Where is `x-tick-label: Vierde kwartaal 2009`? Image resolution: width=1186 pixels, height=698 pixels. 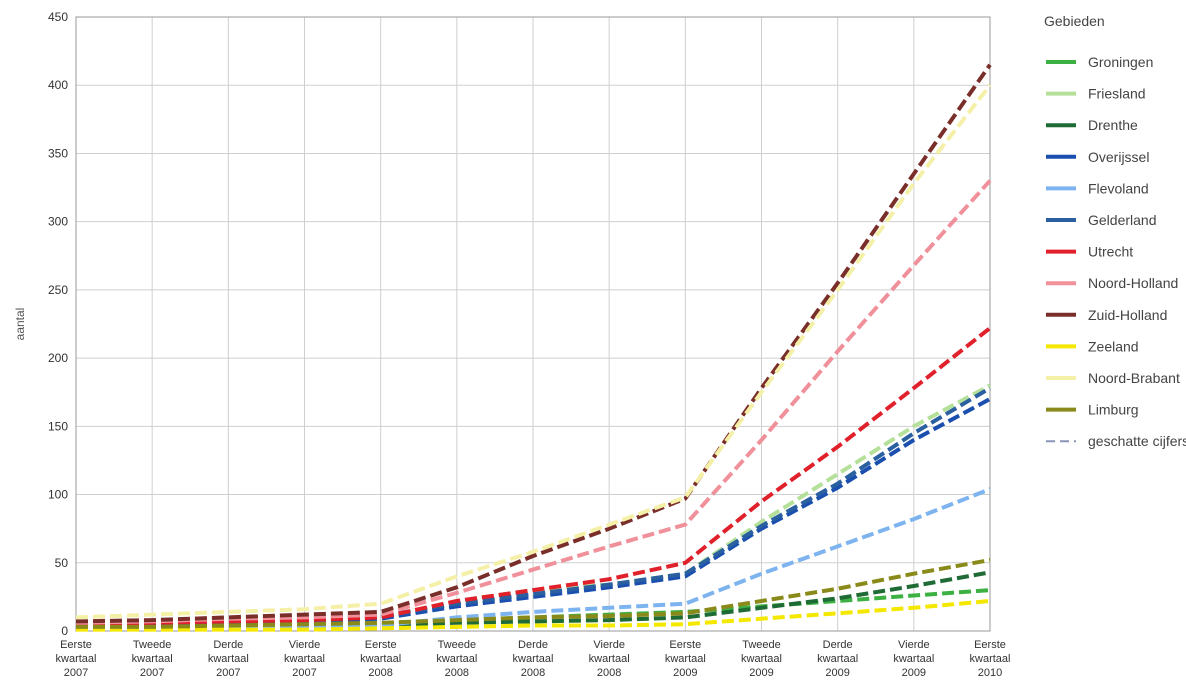 x-tick-label: Vierde kwartaal 2009 is located at coordinates (913, 659).